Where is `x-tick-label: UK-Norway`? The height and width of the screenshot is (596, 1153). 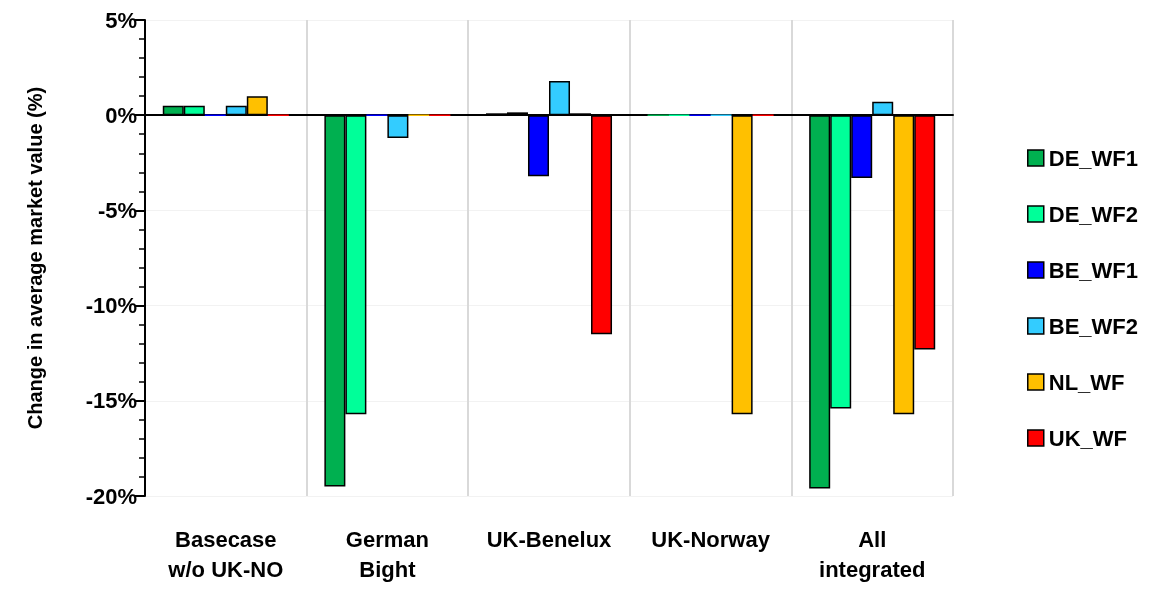
x-tick-label: UK-Norway is located at coordinates (711, 539).